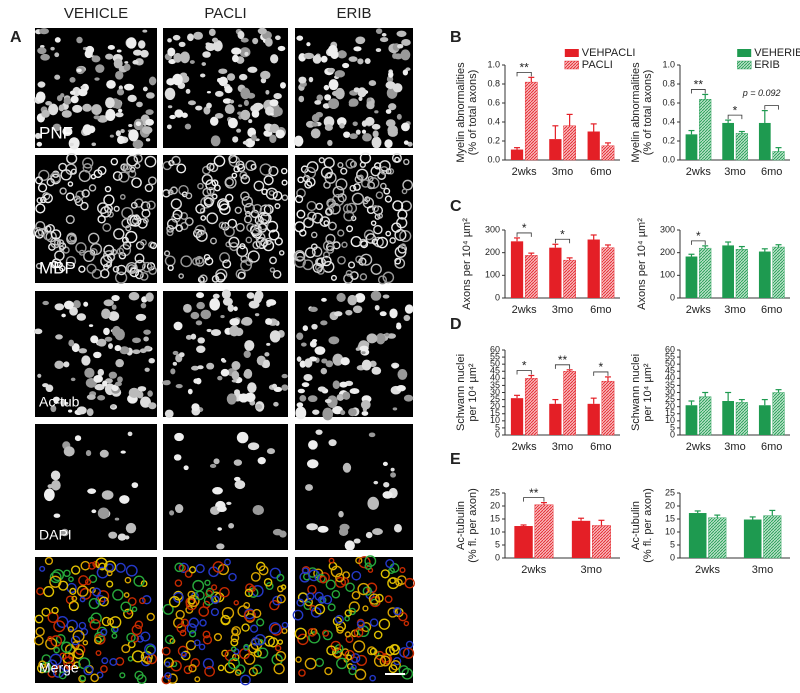 This screenshot has width=800, height=693. What do you see at coordinates (670, 392) in the screenshot?
I see `y-tick-label: 30` at bounding box center [670, 392].